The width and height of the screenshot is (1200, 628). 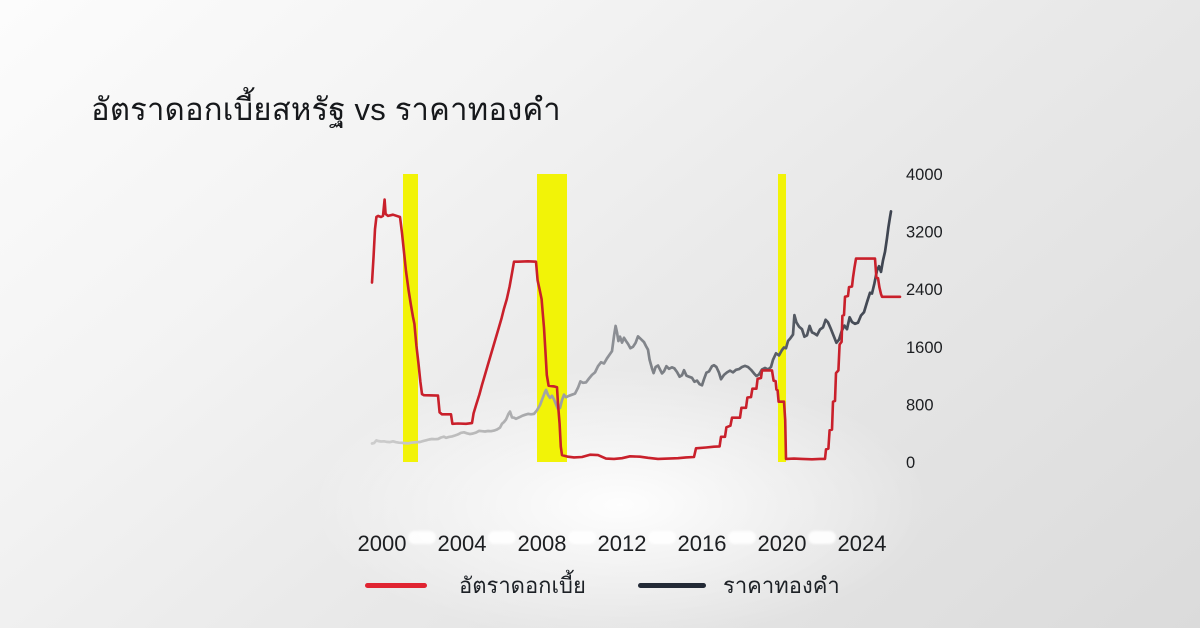 I want to click on x-tick-label: 2000, so click(x=382, y=543).